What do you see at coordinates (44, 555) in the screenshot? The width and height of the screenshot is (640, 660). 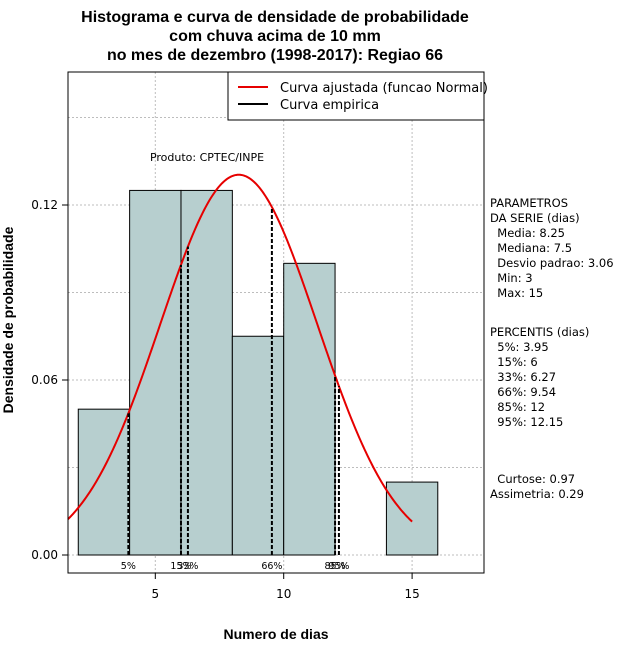 I see `y-tick-label-0: 0.00` at bounding box center [44, 555].